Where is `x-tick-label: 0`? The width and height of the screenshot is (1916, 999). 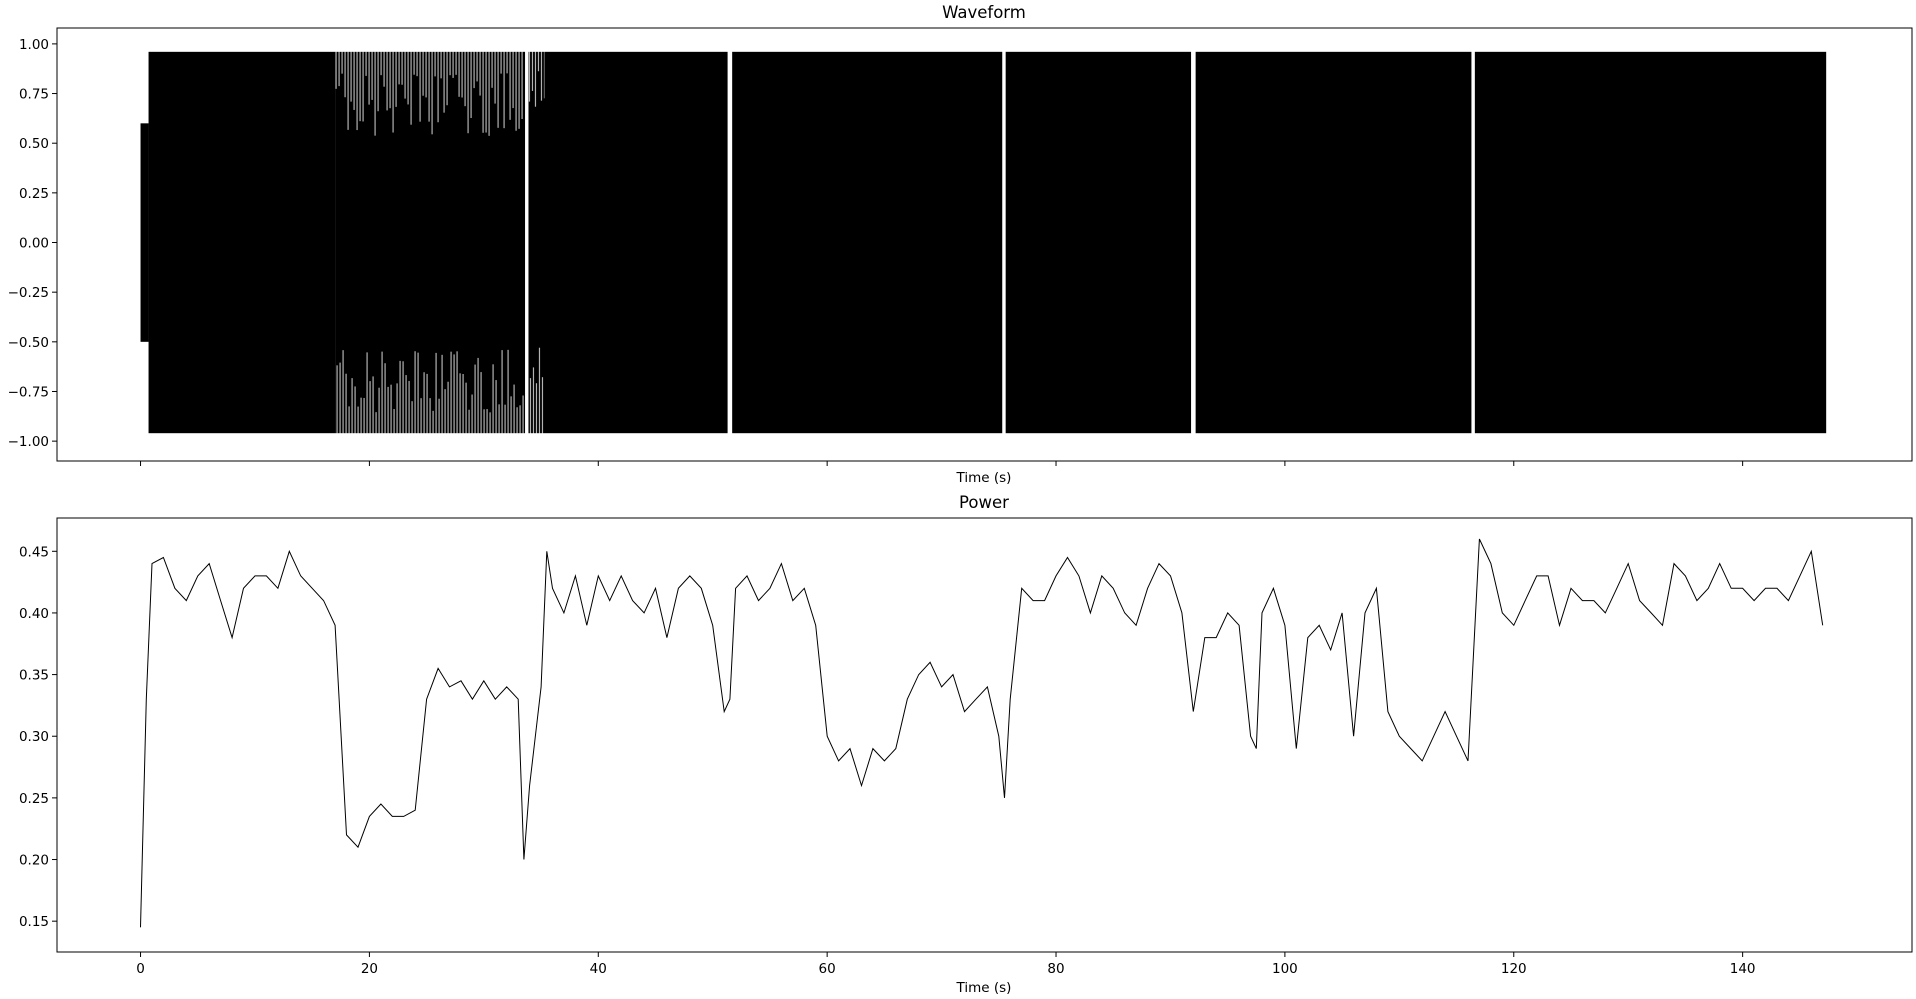
x-tick-label: 0 is located at coordinates (140, 969).